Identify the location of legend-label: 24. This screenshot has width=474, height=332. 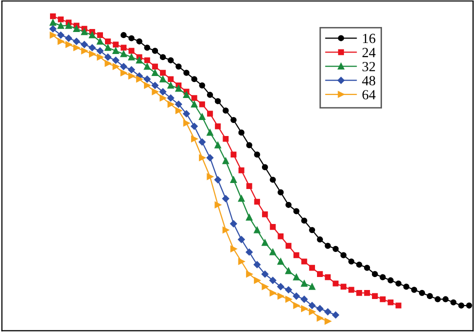
(369, 53).